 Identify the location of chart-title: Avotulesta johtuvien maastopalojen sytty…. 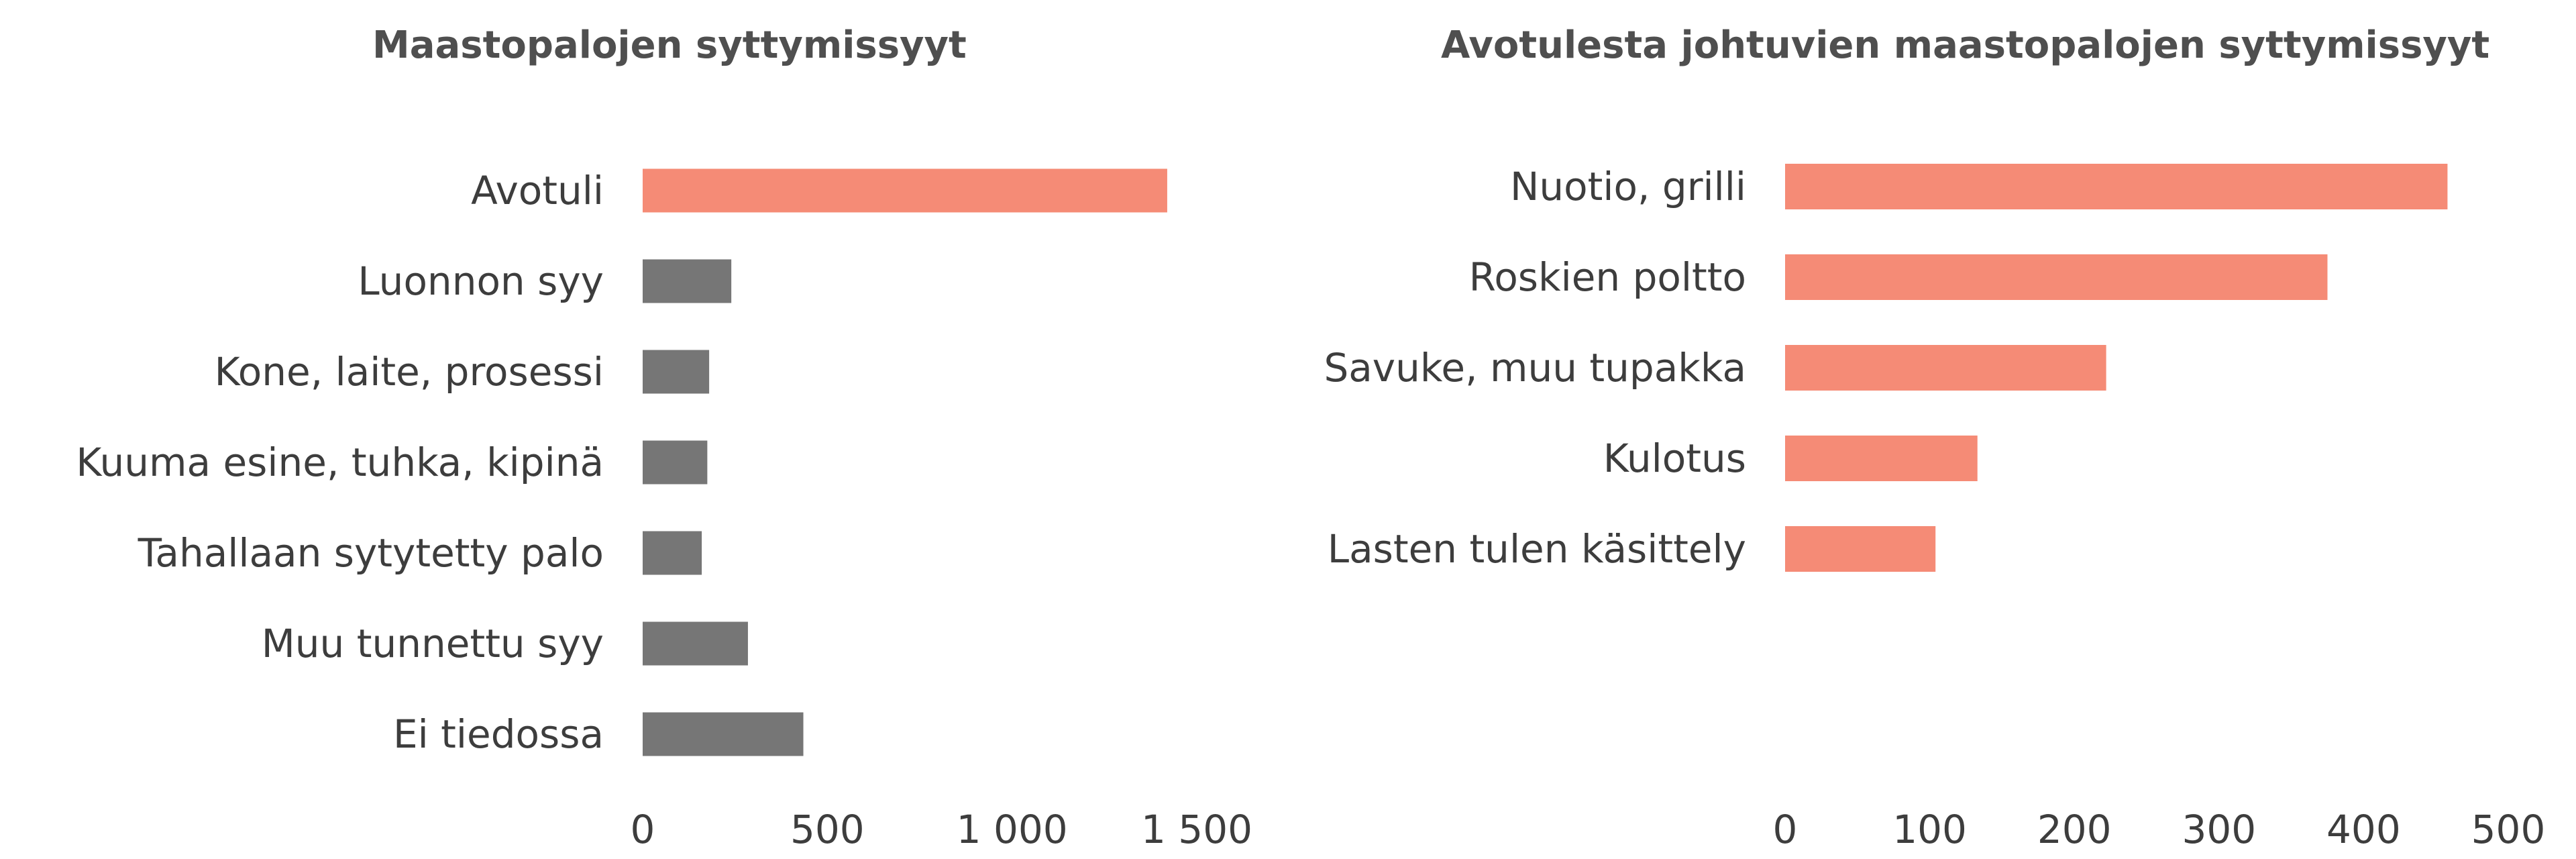
(1965, 45).